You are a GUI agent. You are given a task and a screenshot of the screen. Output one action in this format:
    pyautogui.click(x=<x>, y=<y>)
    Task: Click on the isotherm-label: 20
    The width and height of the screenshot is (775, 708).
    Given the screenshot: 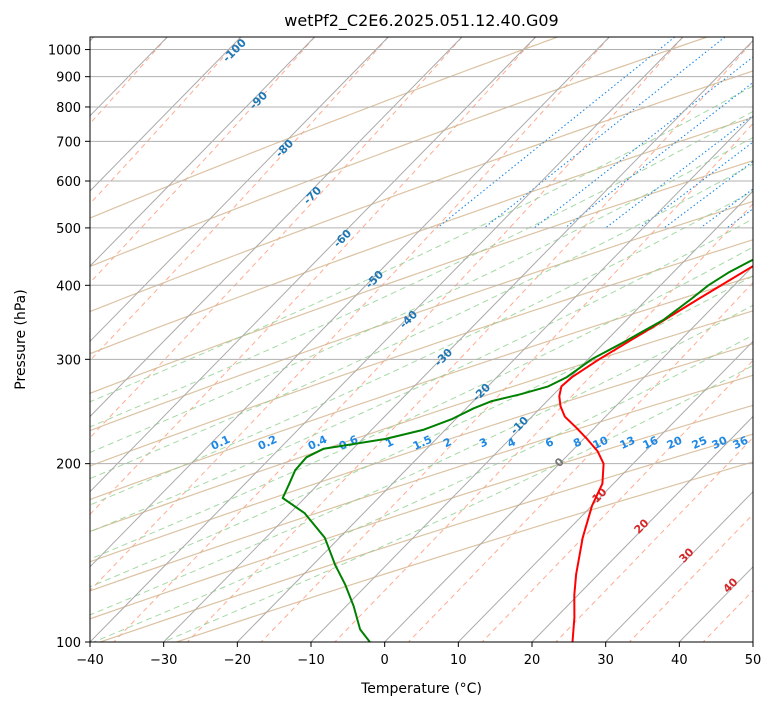 What is the action you would take?
    pyautogui.click(x=642, y=526)
    